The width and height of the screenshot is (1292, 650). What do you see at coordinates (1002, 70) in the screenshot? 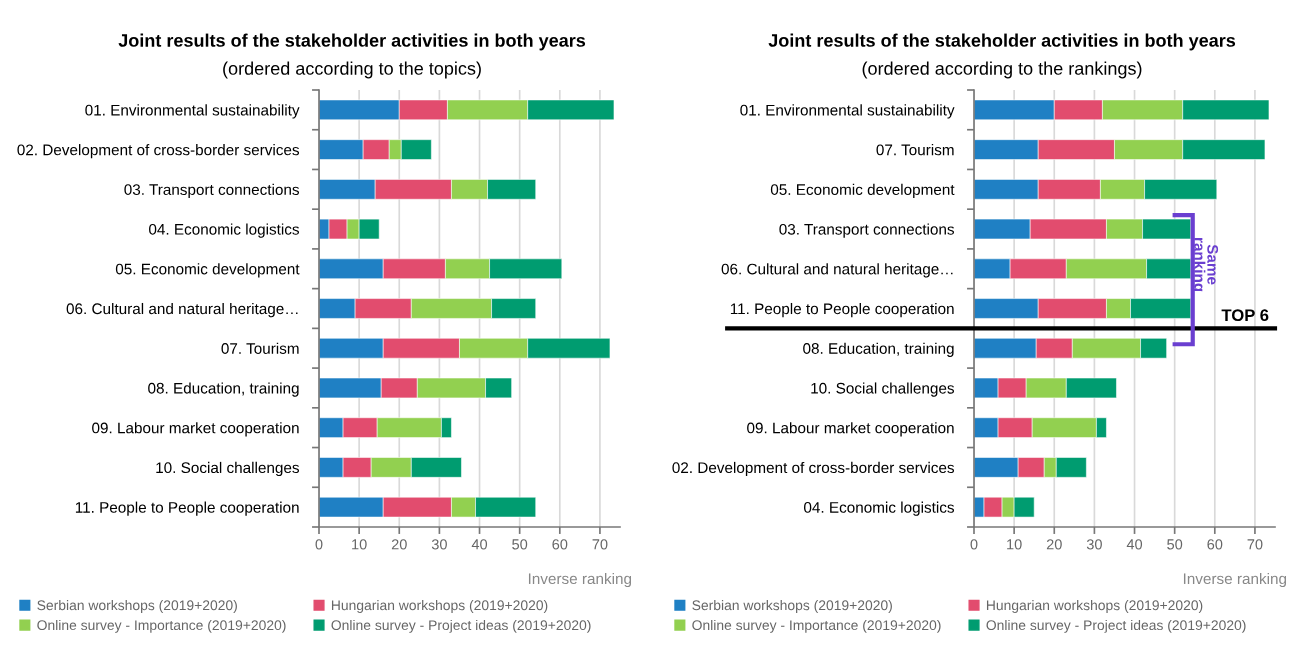
I see `chart-subtitle: (ordered according to the rankings)` at bounding box center [1002, 70].